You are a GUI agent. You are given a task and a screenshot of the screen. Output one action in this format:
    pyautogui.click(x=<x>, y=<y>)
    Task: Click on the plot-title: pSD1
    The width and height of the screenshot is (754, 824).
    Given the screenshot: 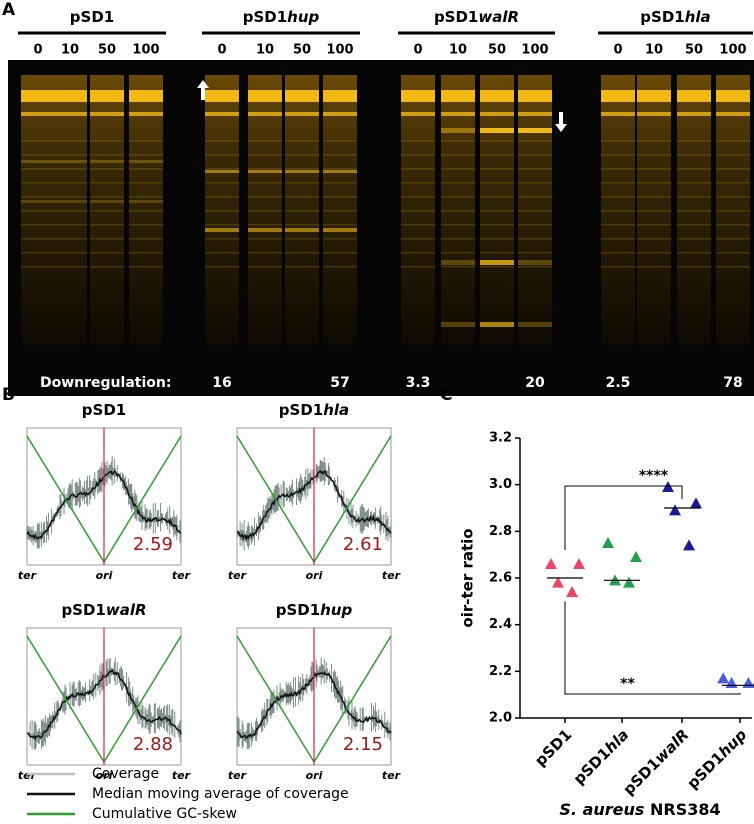 What is the action you would take?
    pyautogui.click(x=104, y=410)
    